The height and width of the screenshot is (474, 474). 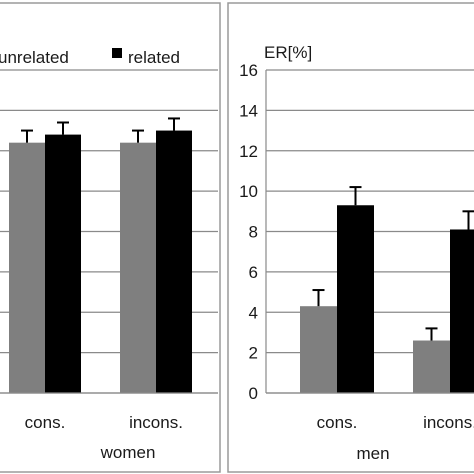 I want to click on men-ylabel: ER[%], so click(x=288, y=52).